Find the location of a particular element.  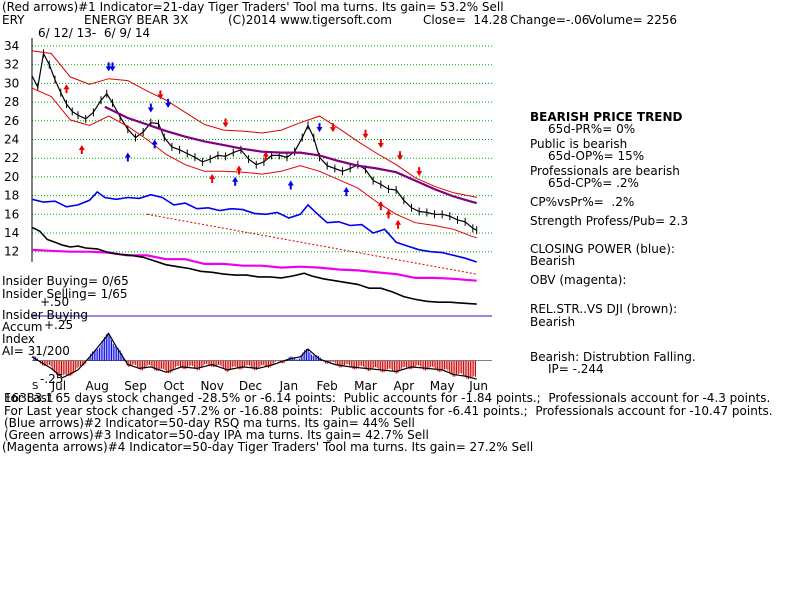

public-title: Public is bearish is located at coordinates (579, 144).